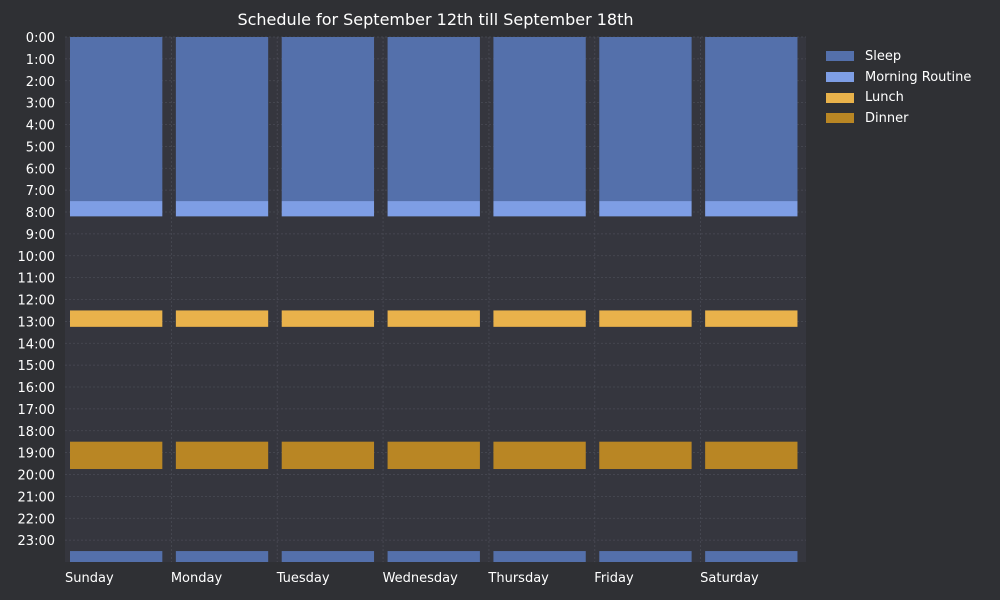  I want to click on y-tick-label: 12:00, so click(36, 301).